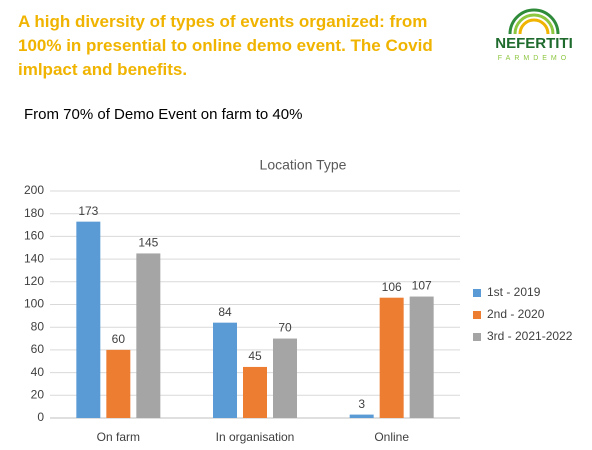 The image size is (592, 450). Describe the element at coordinates (303, 165) in the screenshot. I see `chart-title: Location Type` at that location.